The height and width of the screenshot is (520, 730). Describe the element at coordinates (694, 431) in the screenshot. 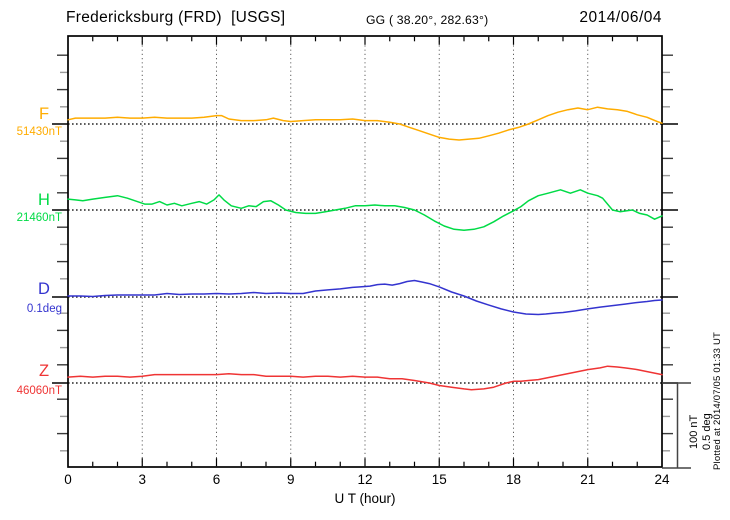

I see `scale-bar-nt-label: 100 nT` at that location.